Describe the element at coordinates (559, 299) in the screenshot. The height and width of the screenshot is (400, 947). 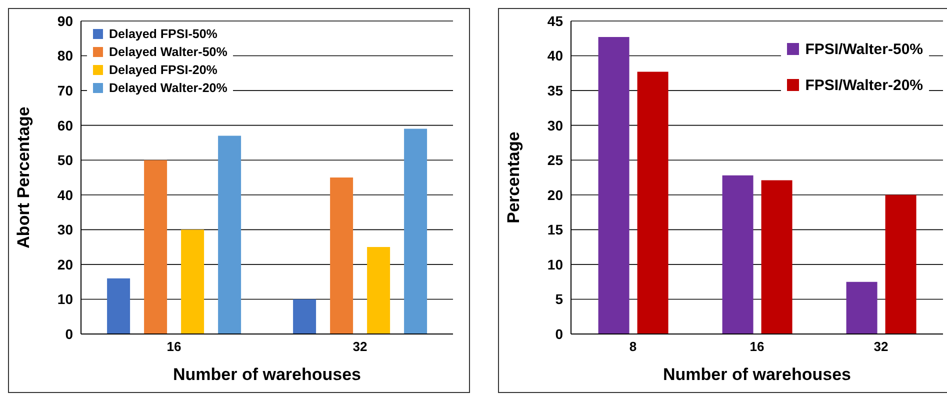
I see `y-tick-label: 5` at that location.